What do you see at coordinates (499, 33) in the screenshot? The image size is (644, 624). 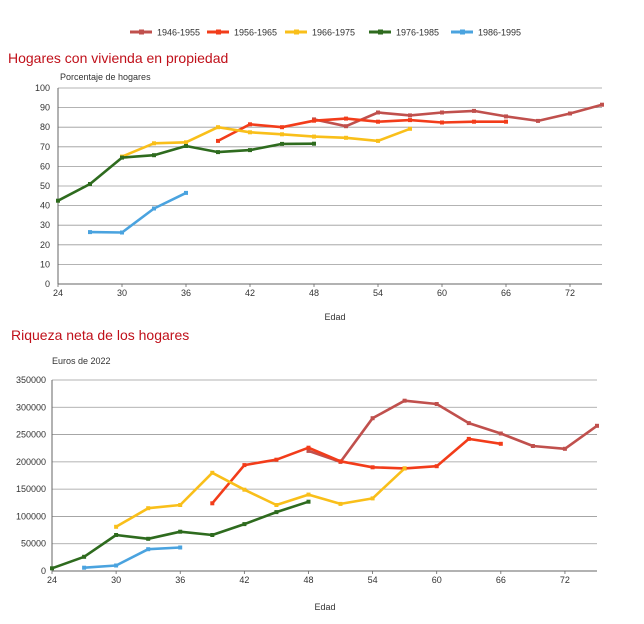 I see `legend-label-1986-1995: 1986-1995` at bounding box center [499, 33].